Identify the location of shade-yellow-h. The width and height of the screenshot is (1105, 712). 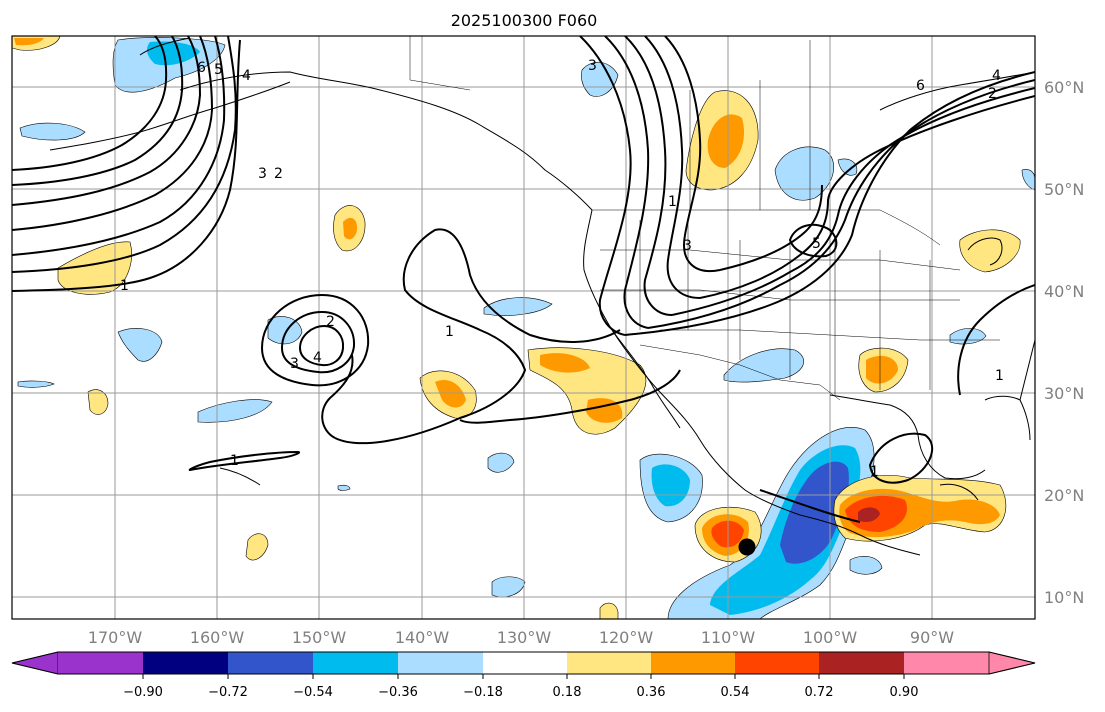
(257, 547).